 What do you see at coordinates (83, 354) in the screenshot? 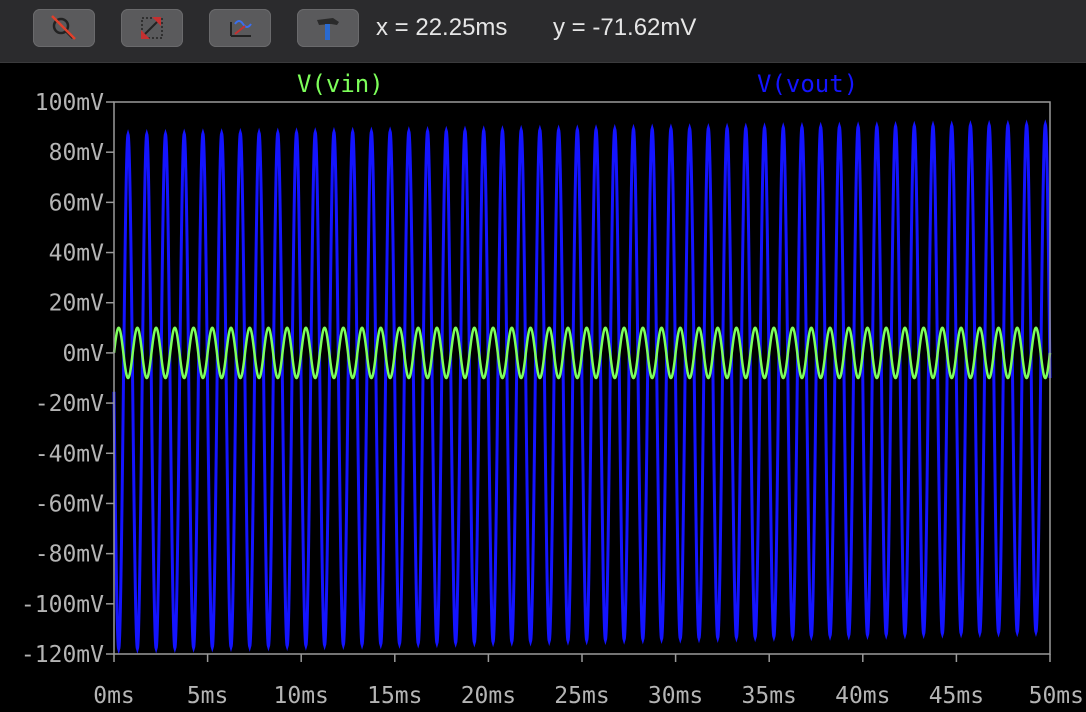
I see `y-tick-label: 0mV` at bounding box center [83, 354].